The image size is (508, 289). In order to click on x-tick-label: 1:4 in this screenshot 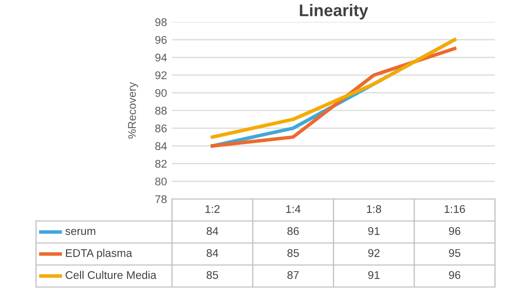, I will do `click(293, 209)`.